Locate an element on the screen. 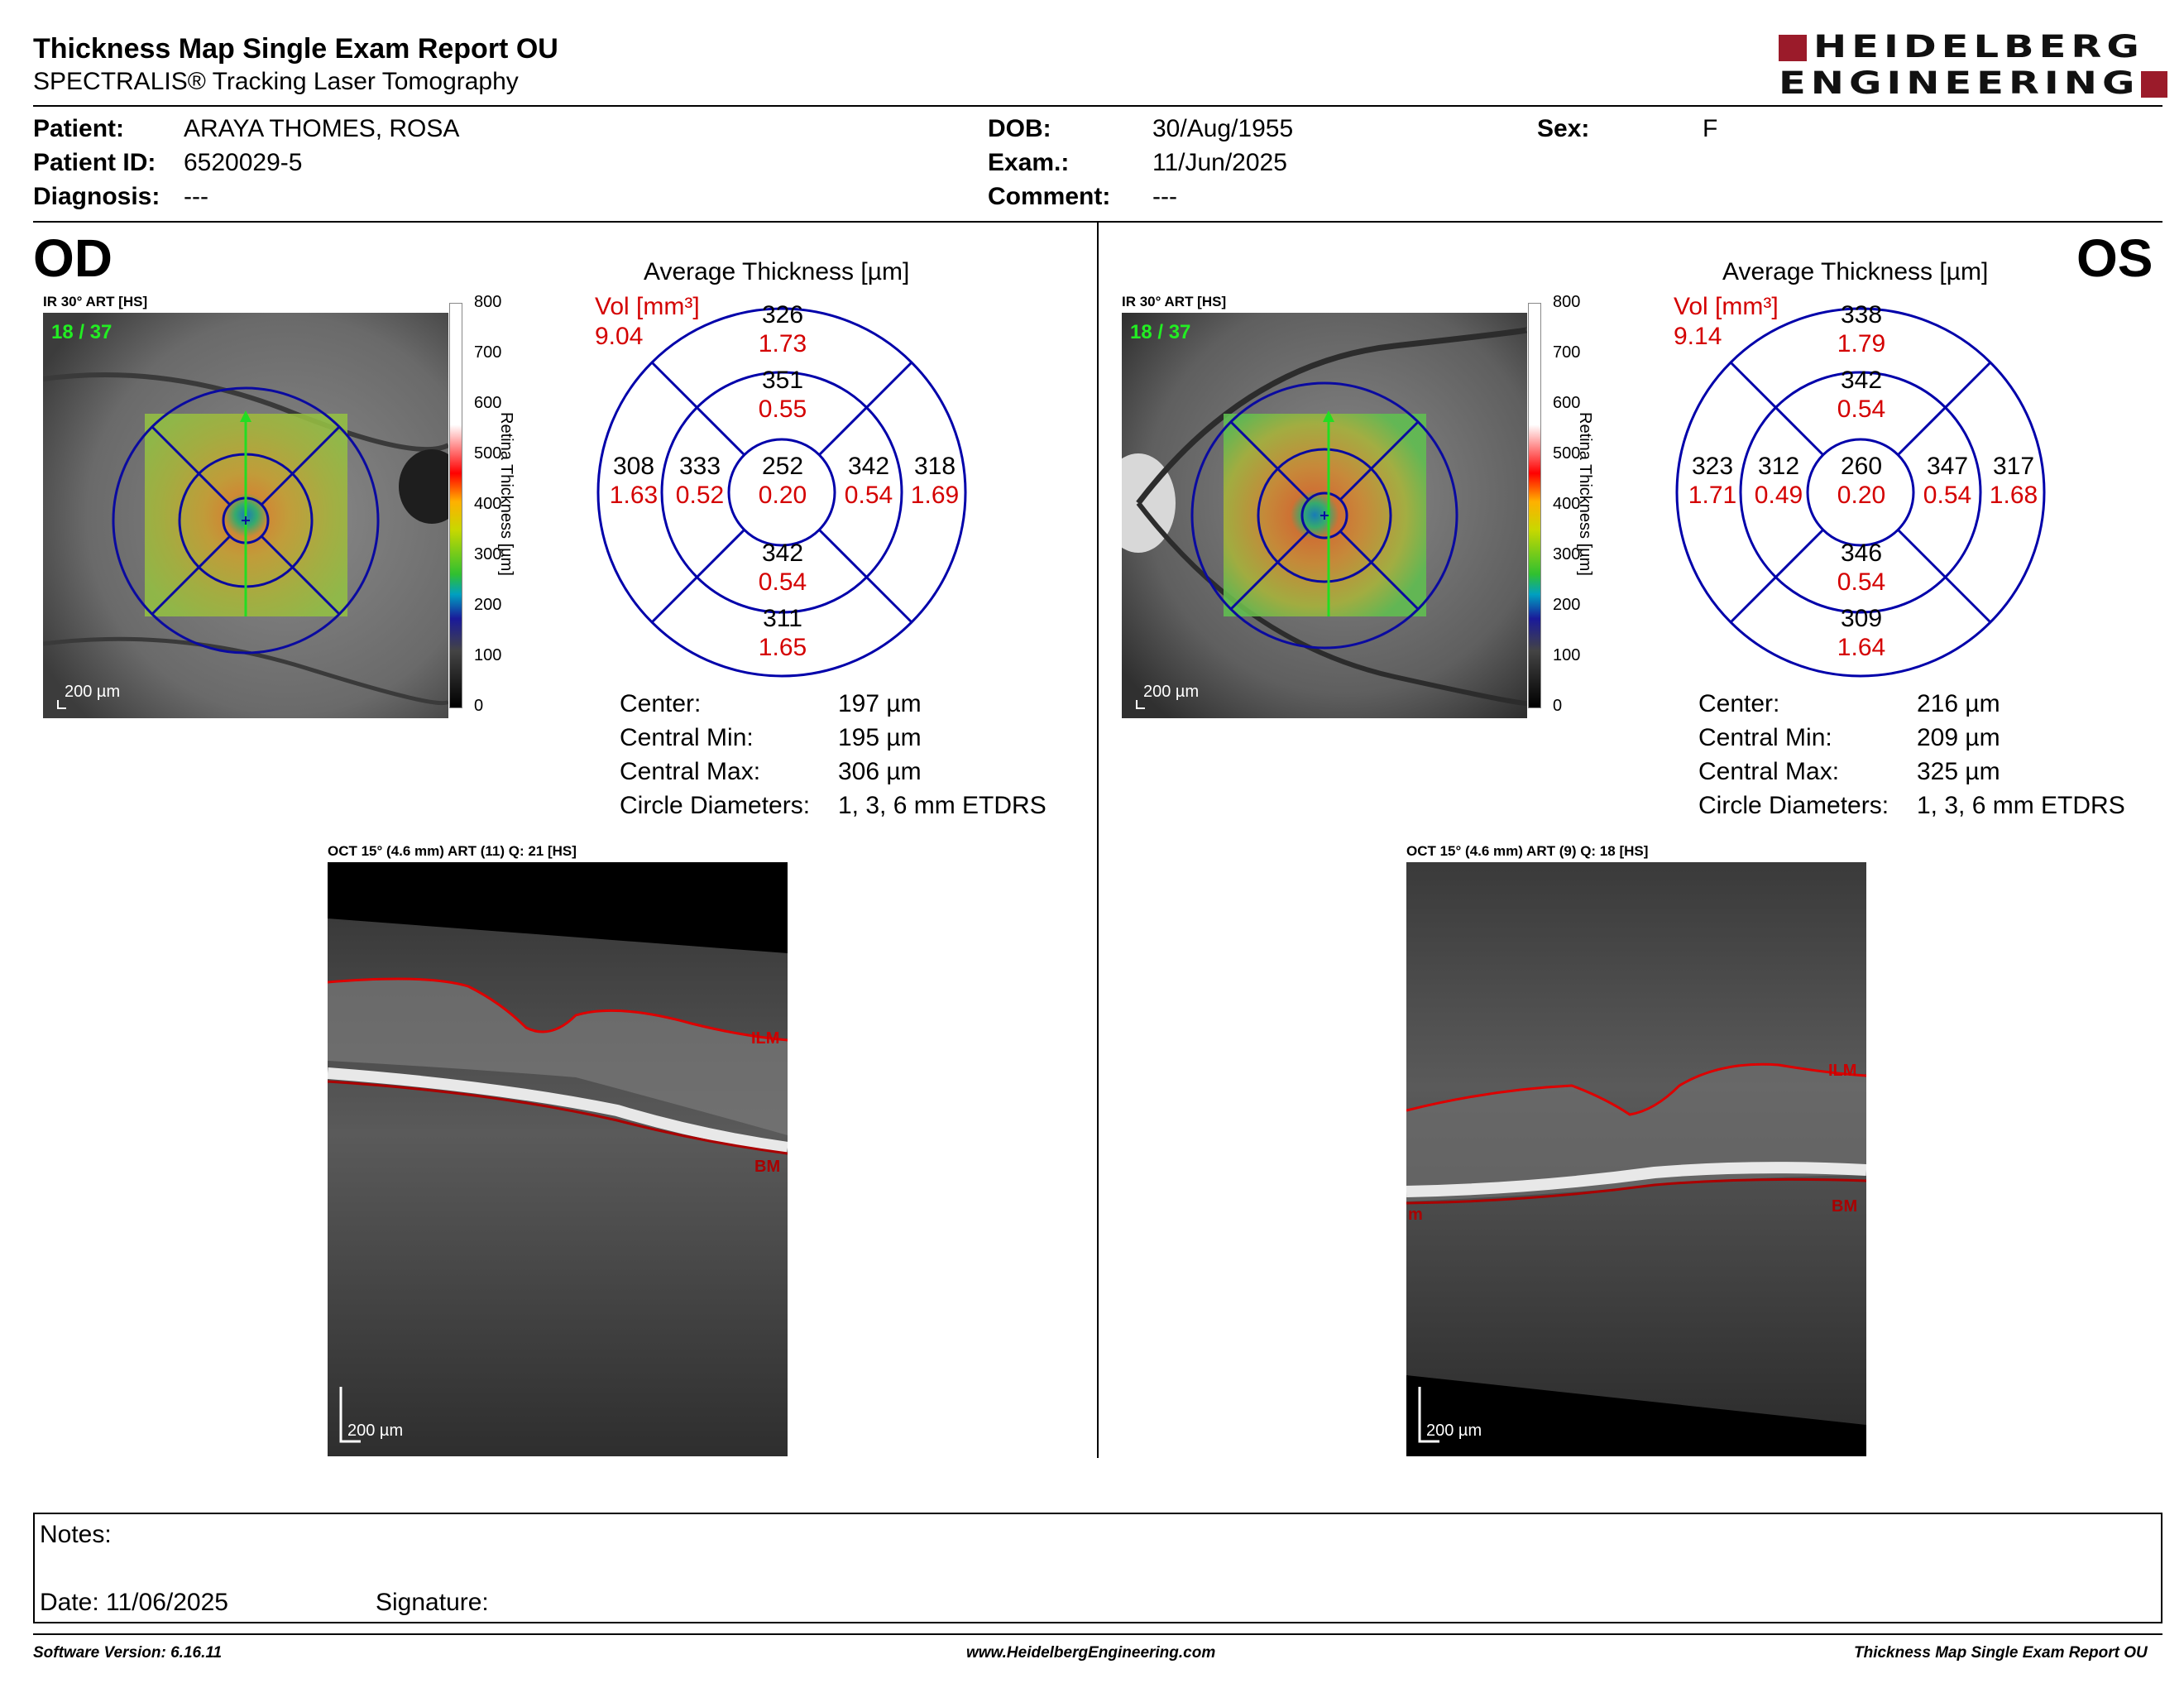 The image size is (2184, 1688). os-oi-volume: 1.64 is located at coordinates (1861, 647).